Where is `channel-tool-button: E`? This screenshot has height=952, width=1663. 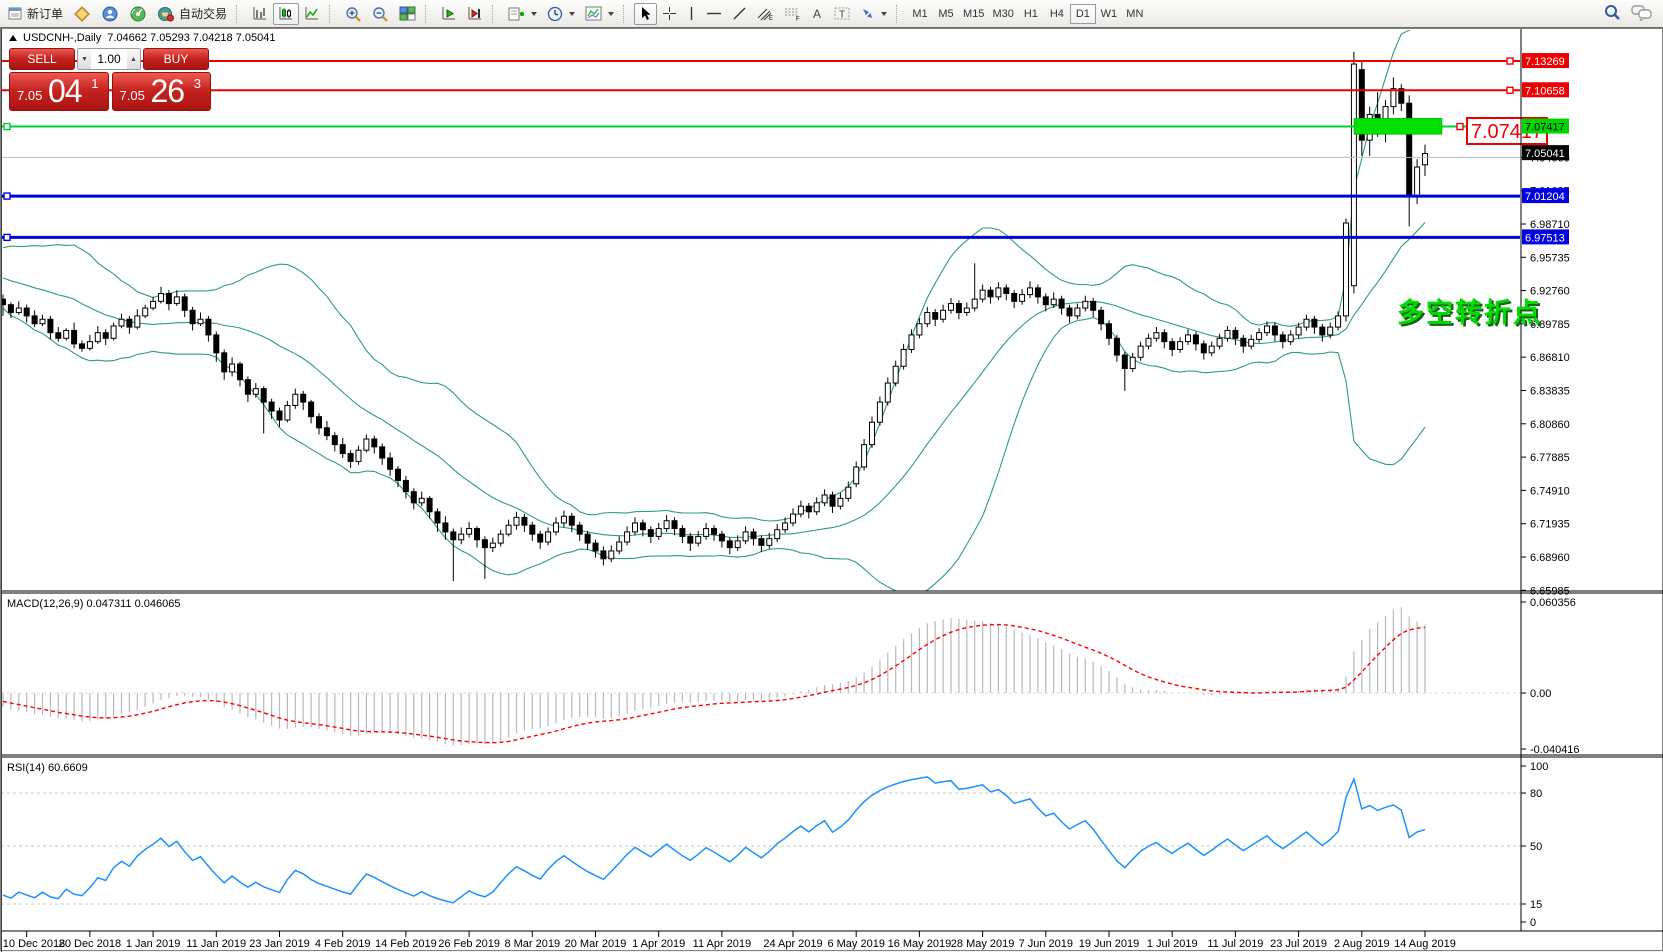
channel-tool-button: E is located at coordinates (765, 14).